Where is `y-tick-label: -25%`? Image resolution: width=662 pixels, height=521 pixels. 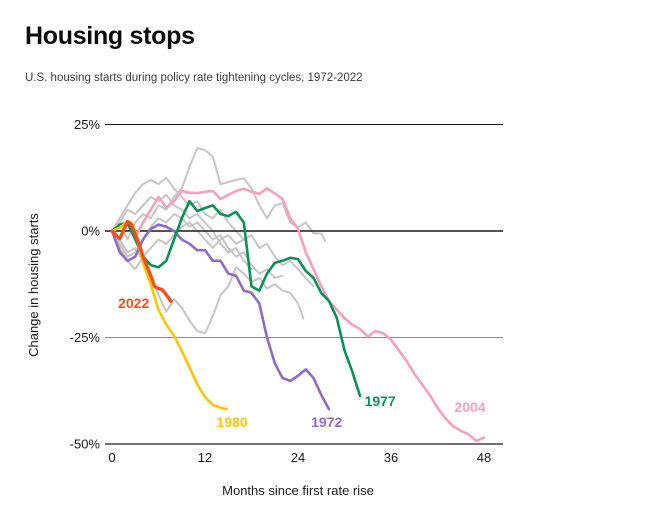
y-tick-label: -25% is located at coordinates (85, 337).